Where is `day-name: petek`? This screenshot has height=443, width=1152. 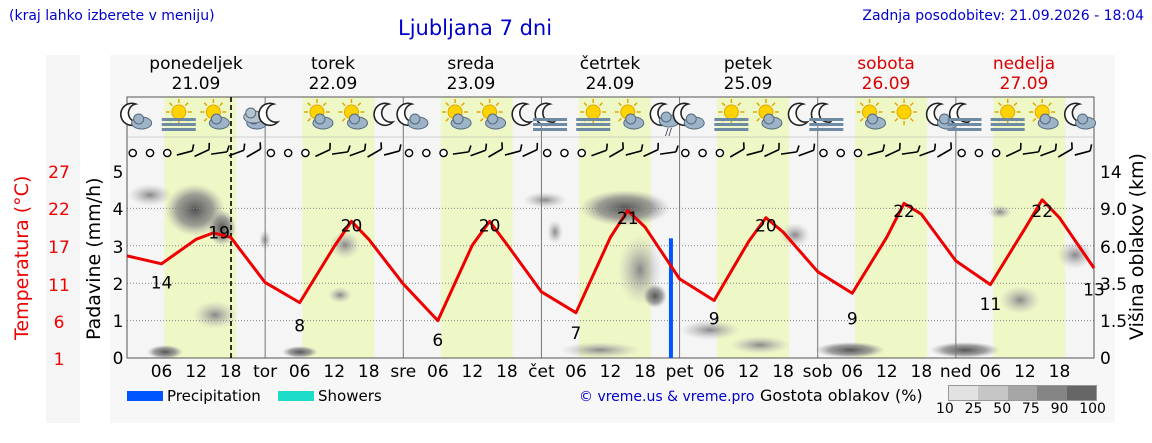 day-name: petek is located at coordinates (748, 64).